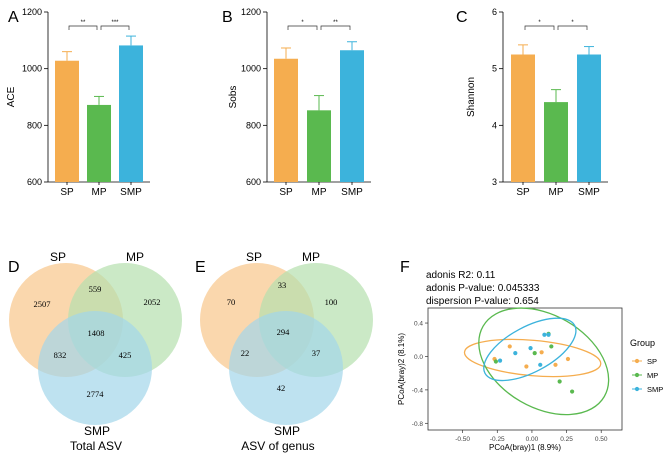  I want to click on x-tick-label: -0.25, so click(497, 439).